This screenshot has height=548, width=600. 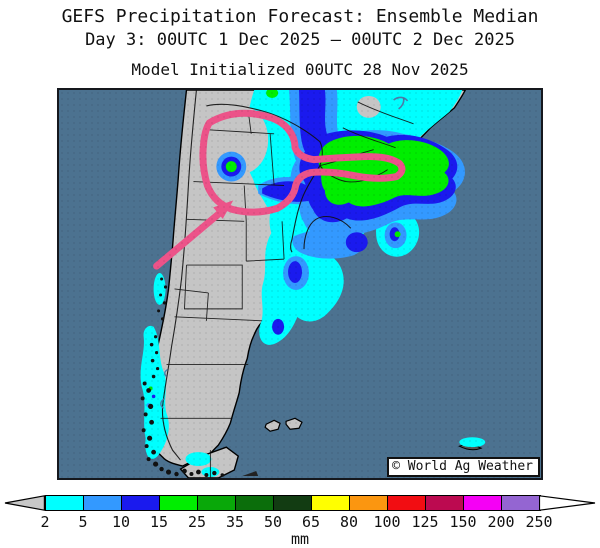 I want to click on legend-color-scale, so click(x=293, y=503).